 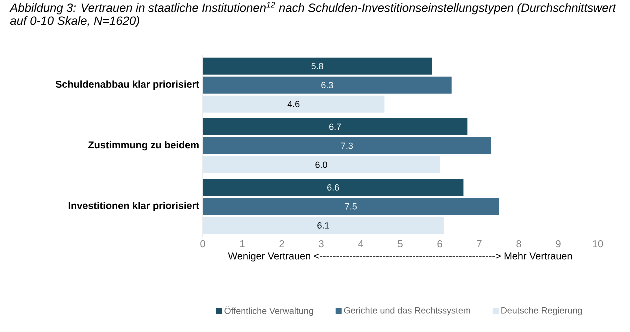 I want to click on legend-label: Deutsche Regierung, so click(x=542, y=311).